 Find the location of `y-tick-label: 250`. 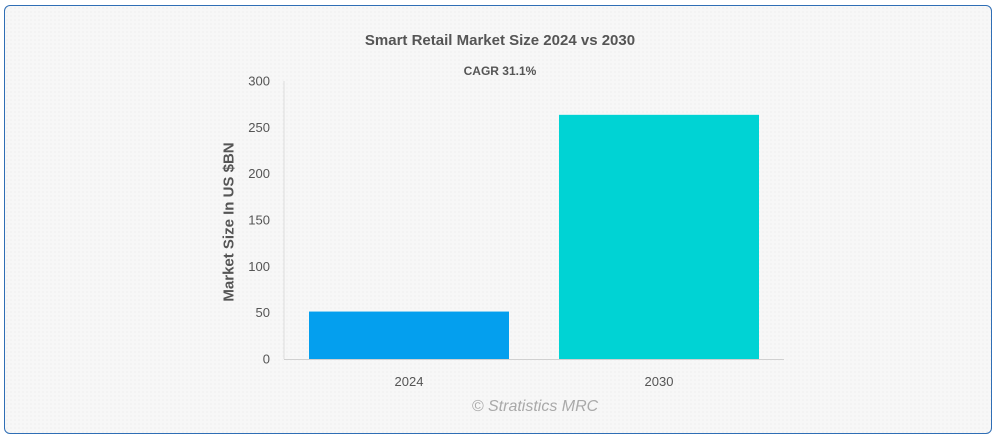

y-tick-label: 250 is located at coordinates (259, 127).